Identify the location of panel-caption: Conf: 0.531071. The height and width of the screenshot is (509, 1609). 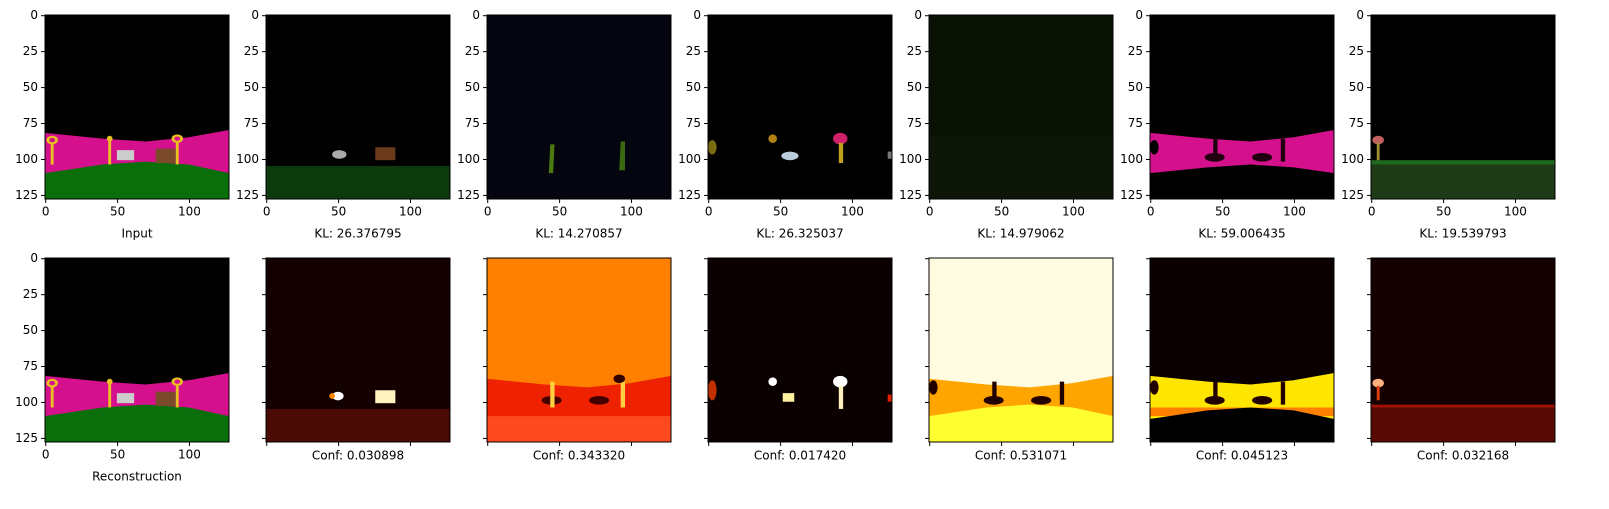
(1021, 456).